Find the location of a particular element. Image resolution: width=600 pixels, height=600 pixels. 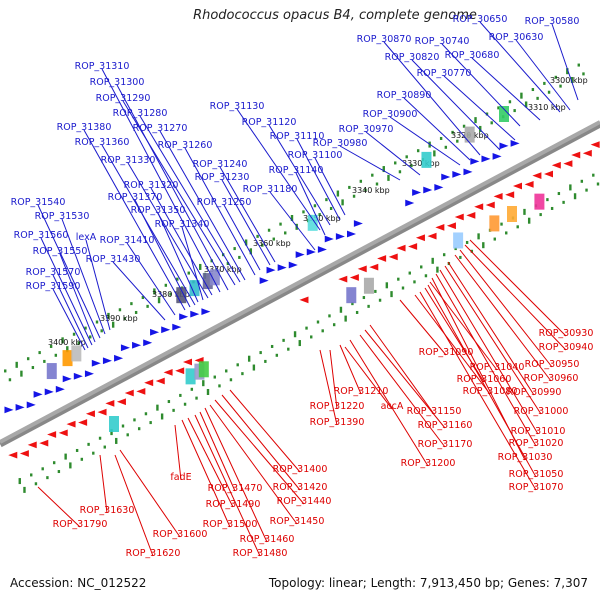

accession-text: Accession: NC_012522 is located at coordinates (78, 583).